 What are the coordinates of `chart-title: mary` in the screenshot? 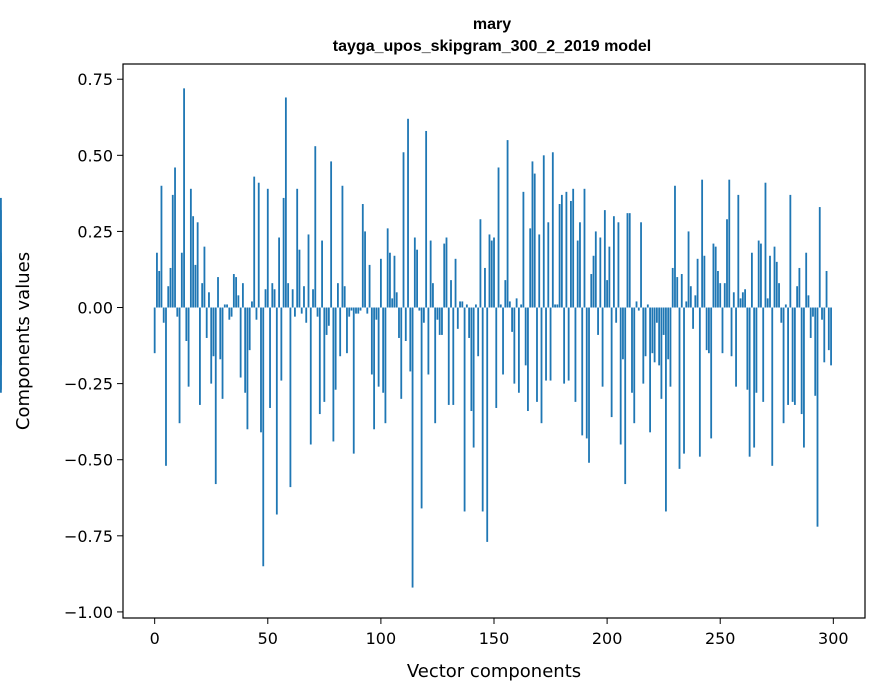 It's located at (492, 24).